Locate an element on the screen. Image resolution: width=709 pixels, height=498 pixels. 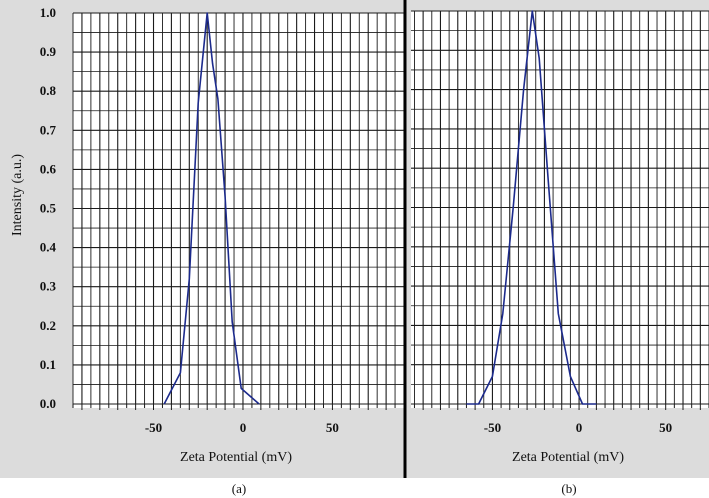
y-tick-label: 0.0 is located at coordinates (48, 403).